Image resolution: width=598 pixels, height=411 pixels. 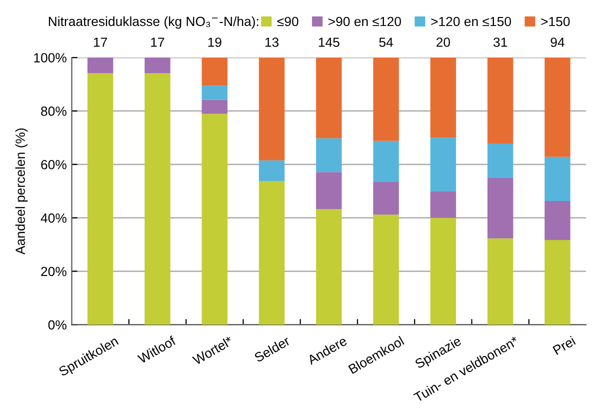 What do you see at coordinates (53, 111) in the screenshot?
I see `y-tick-label: 80%` at bounding box center [53, 111].